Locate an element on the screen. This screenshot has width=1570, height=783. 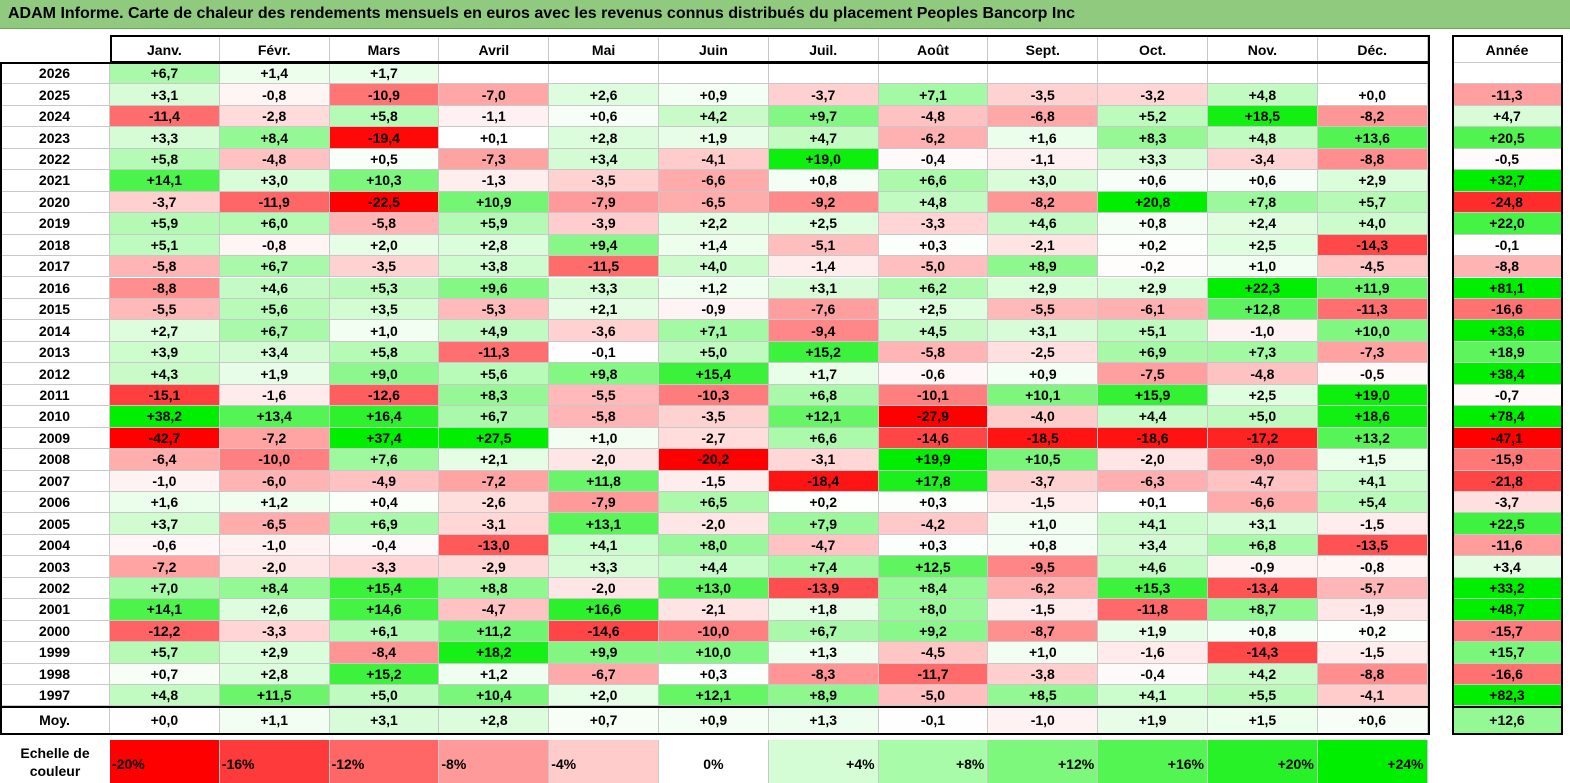
heatmap-cell: +19,0 is located at coordinates (823, 159).